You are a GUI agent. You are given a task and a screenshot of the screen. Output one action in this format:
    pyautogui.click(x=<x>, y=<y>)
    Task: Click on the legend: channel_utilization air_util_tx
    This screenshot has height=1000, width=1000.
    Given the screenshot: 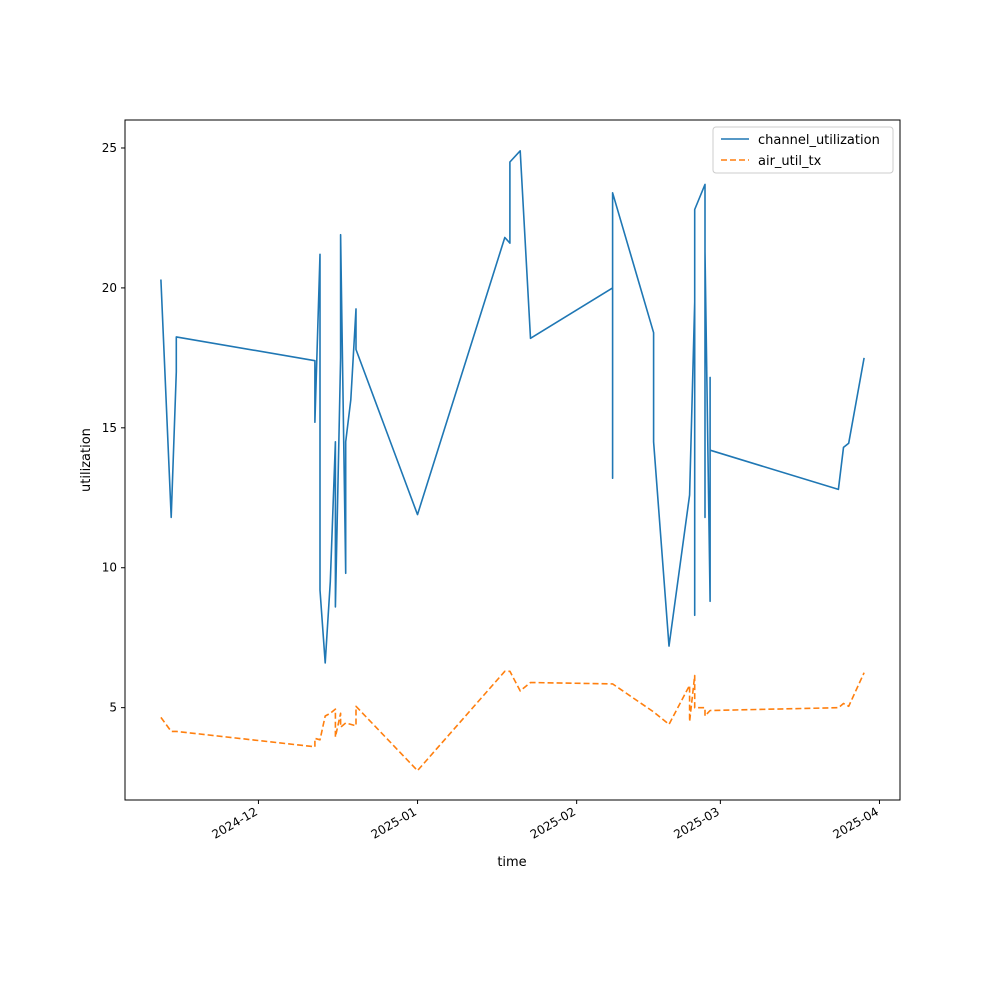 What is the action you would take?
    pyautogui.click(x=803, y=150)
    